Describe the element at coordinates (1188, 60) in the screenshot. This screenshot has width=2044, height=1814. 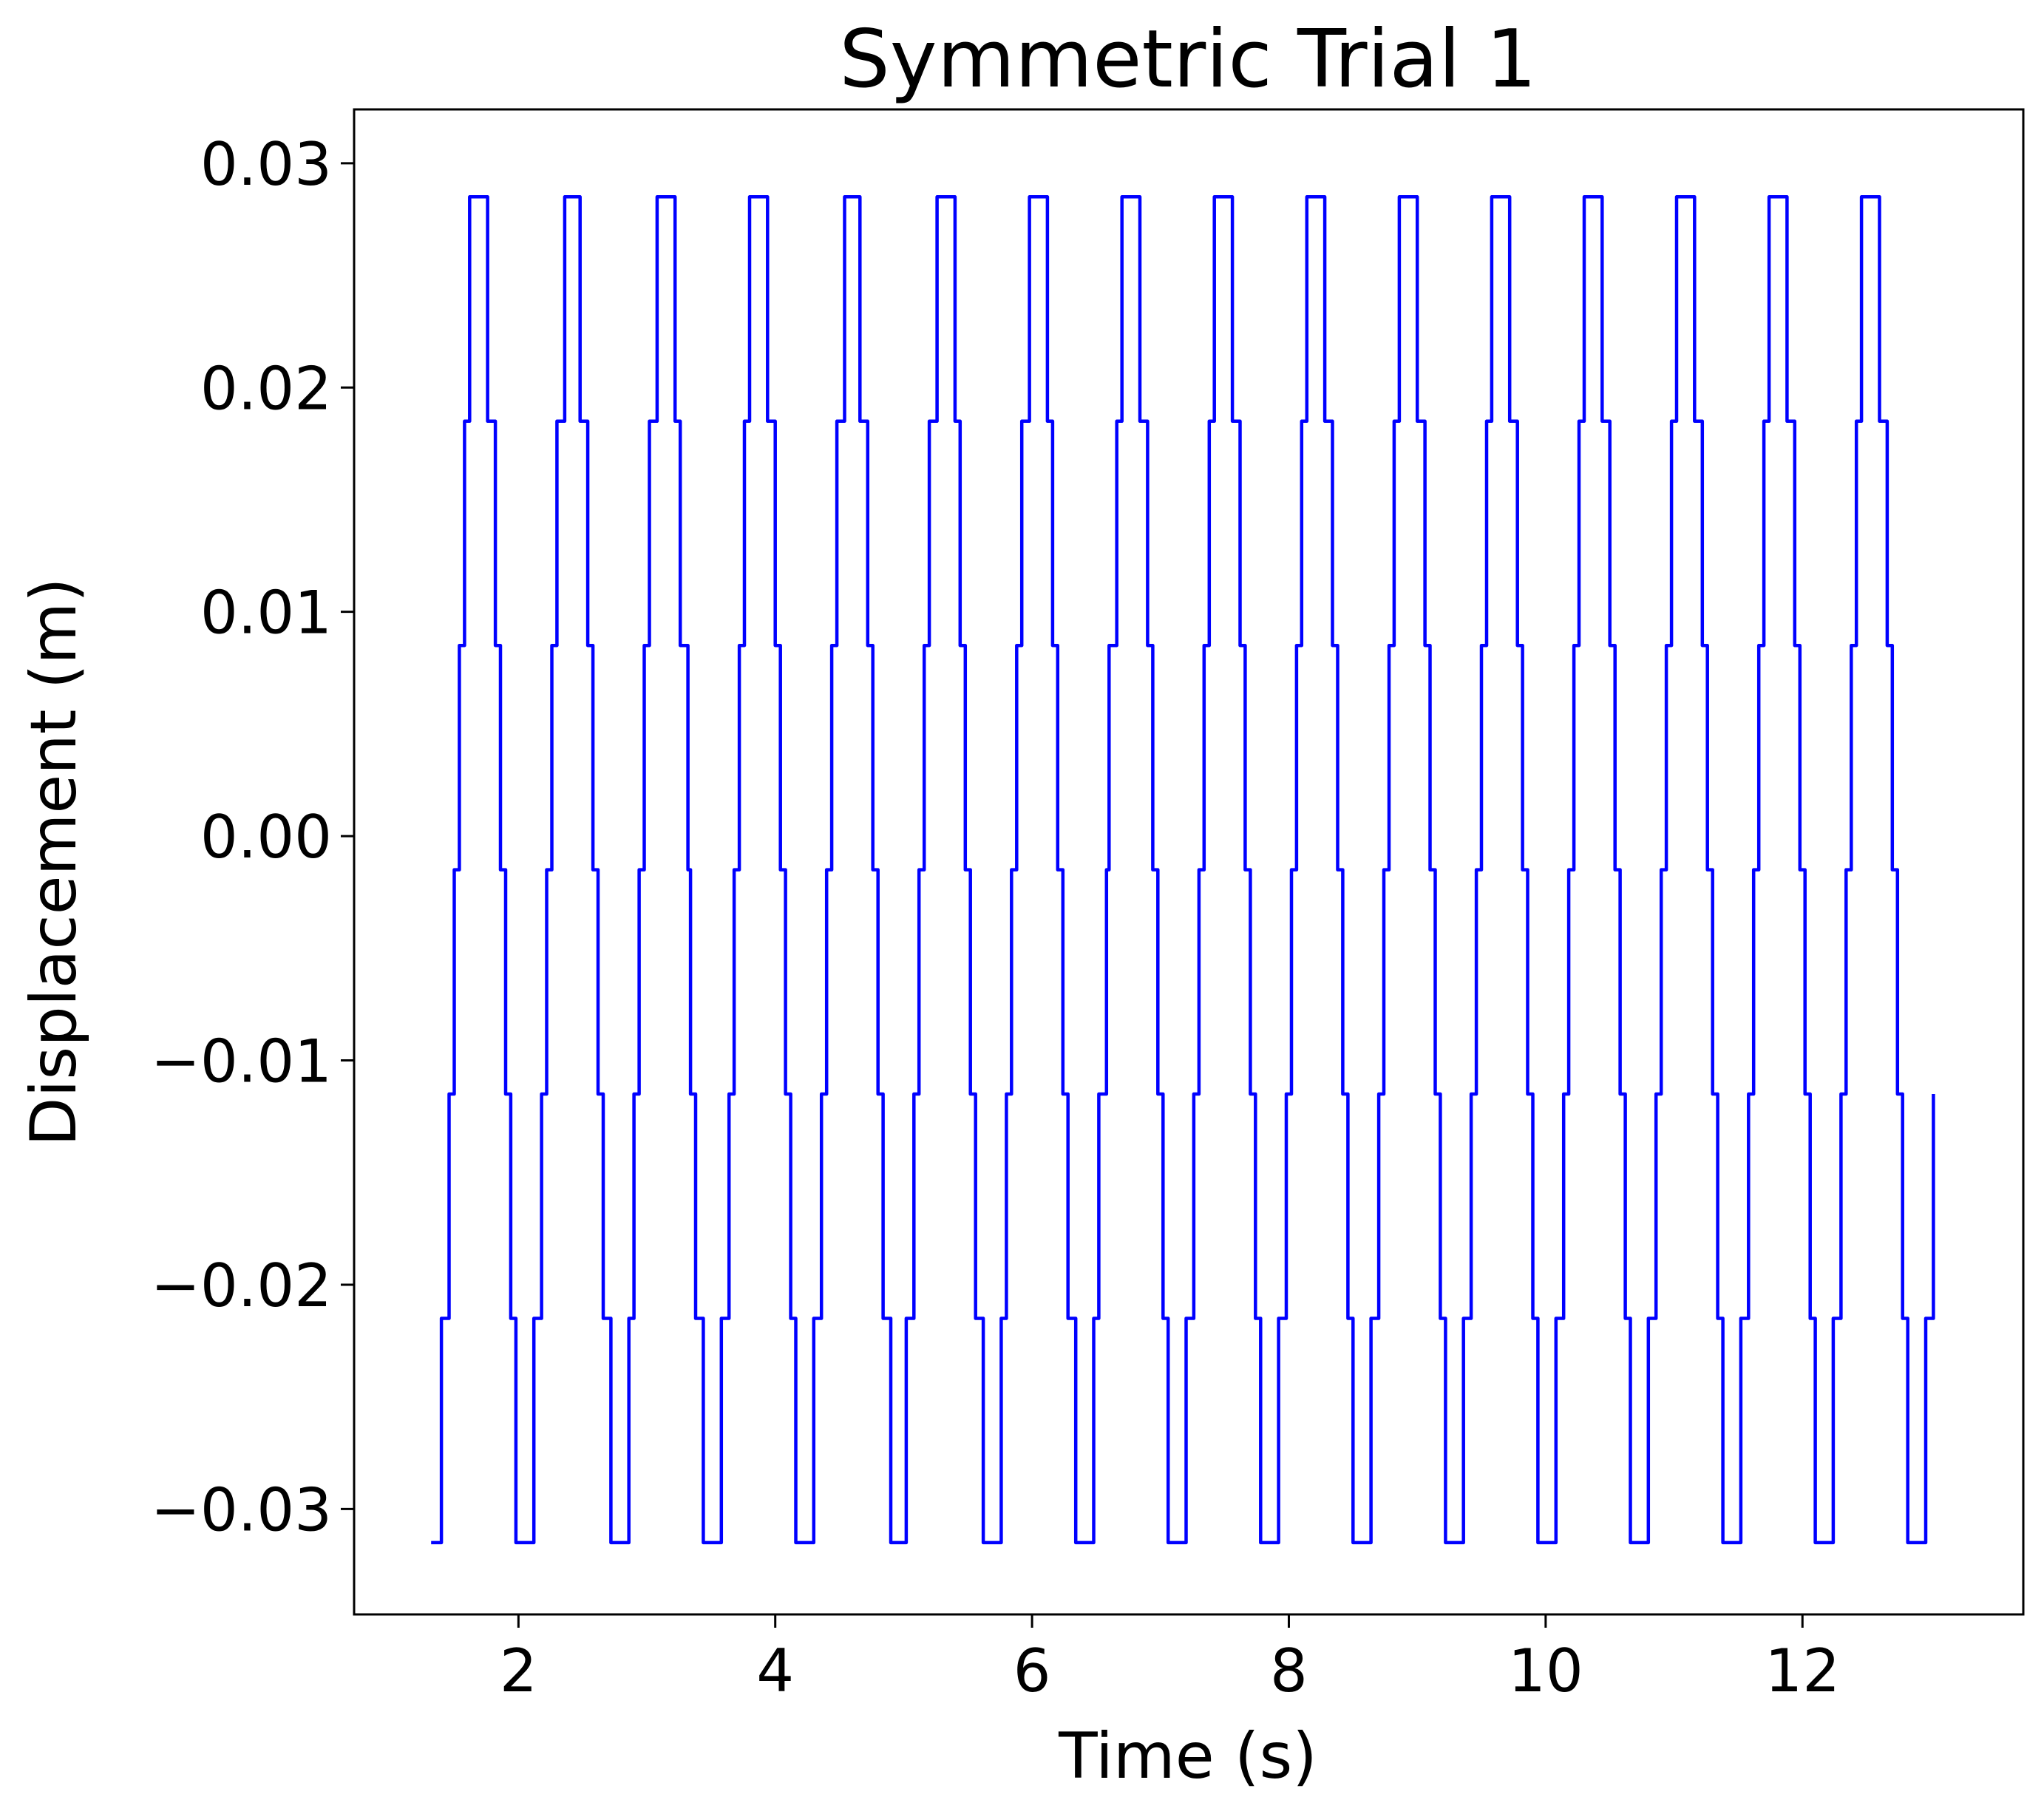
I see `chart-title: Symmetric Trial 1` at that location.